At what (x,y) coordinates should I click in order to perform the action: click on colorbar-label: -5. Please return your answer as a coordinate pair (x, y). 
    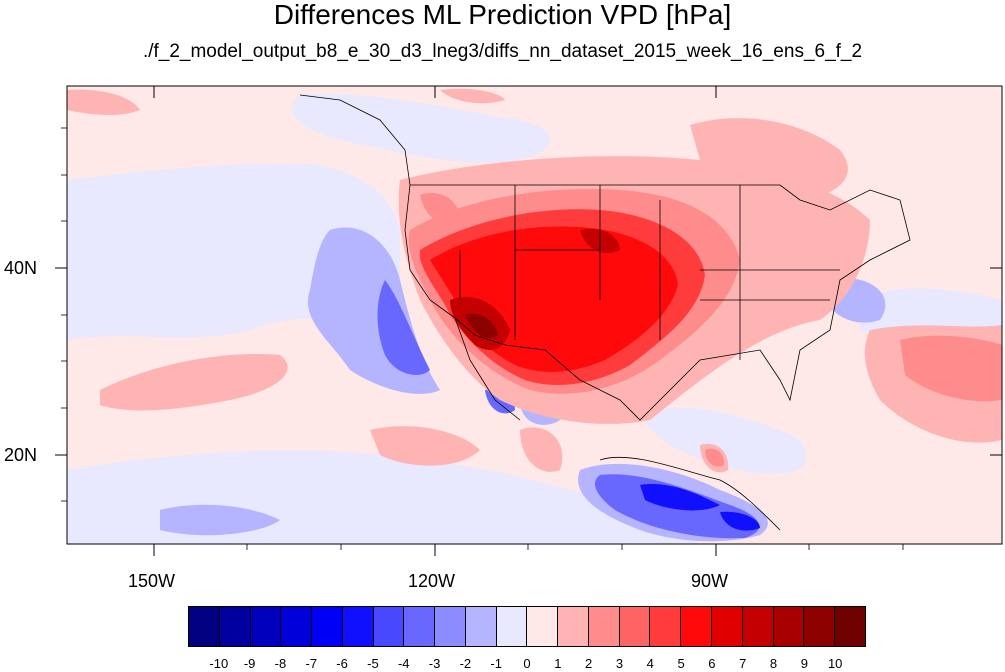
    Looking at the image, I should click on (373, 663).